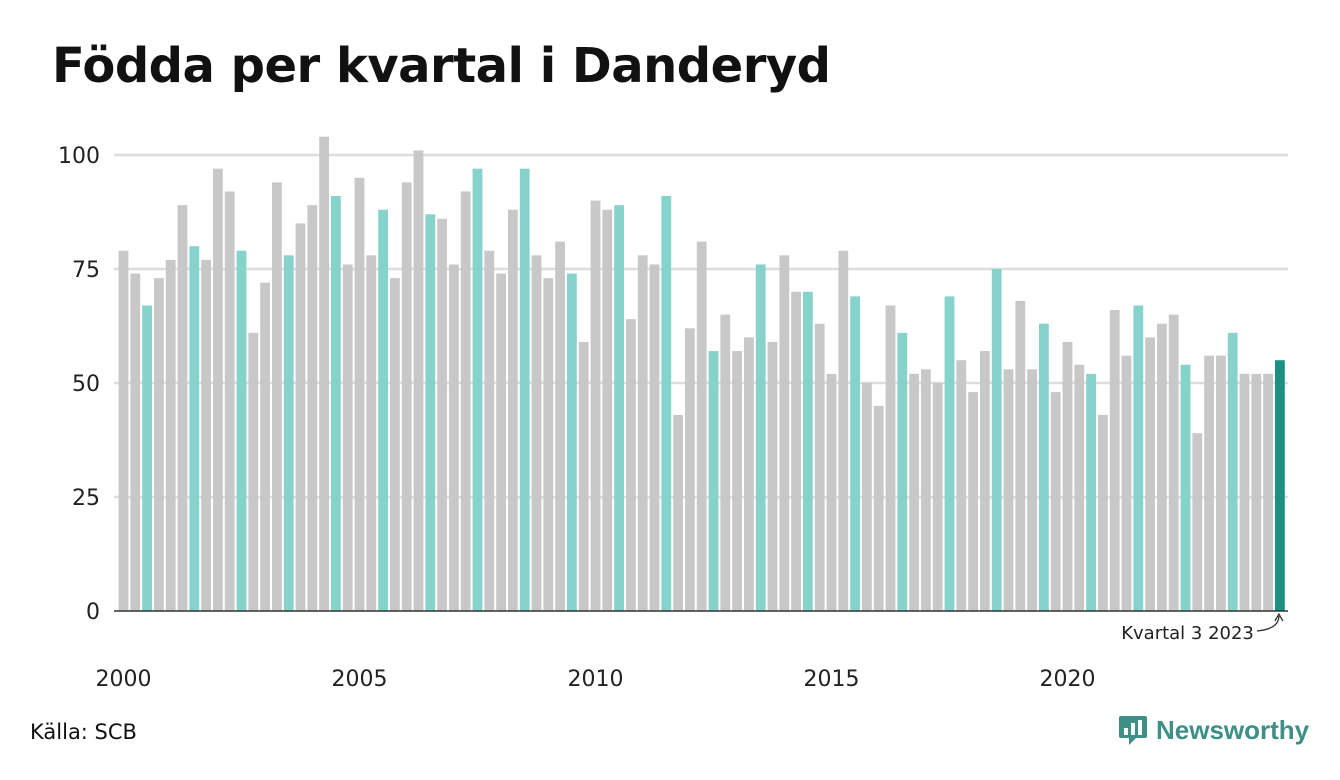 Image resolution: width=1340 pixels, height=780 pixels. Describe the element at coordinates (441, 66) in the screenshot. I see `chart-title: Födda per kvartal i Danderyd` at that location.